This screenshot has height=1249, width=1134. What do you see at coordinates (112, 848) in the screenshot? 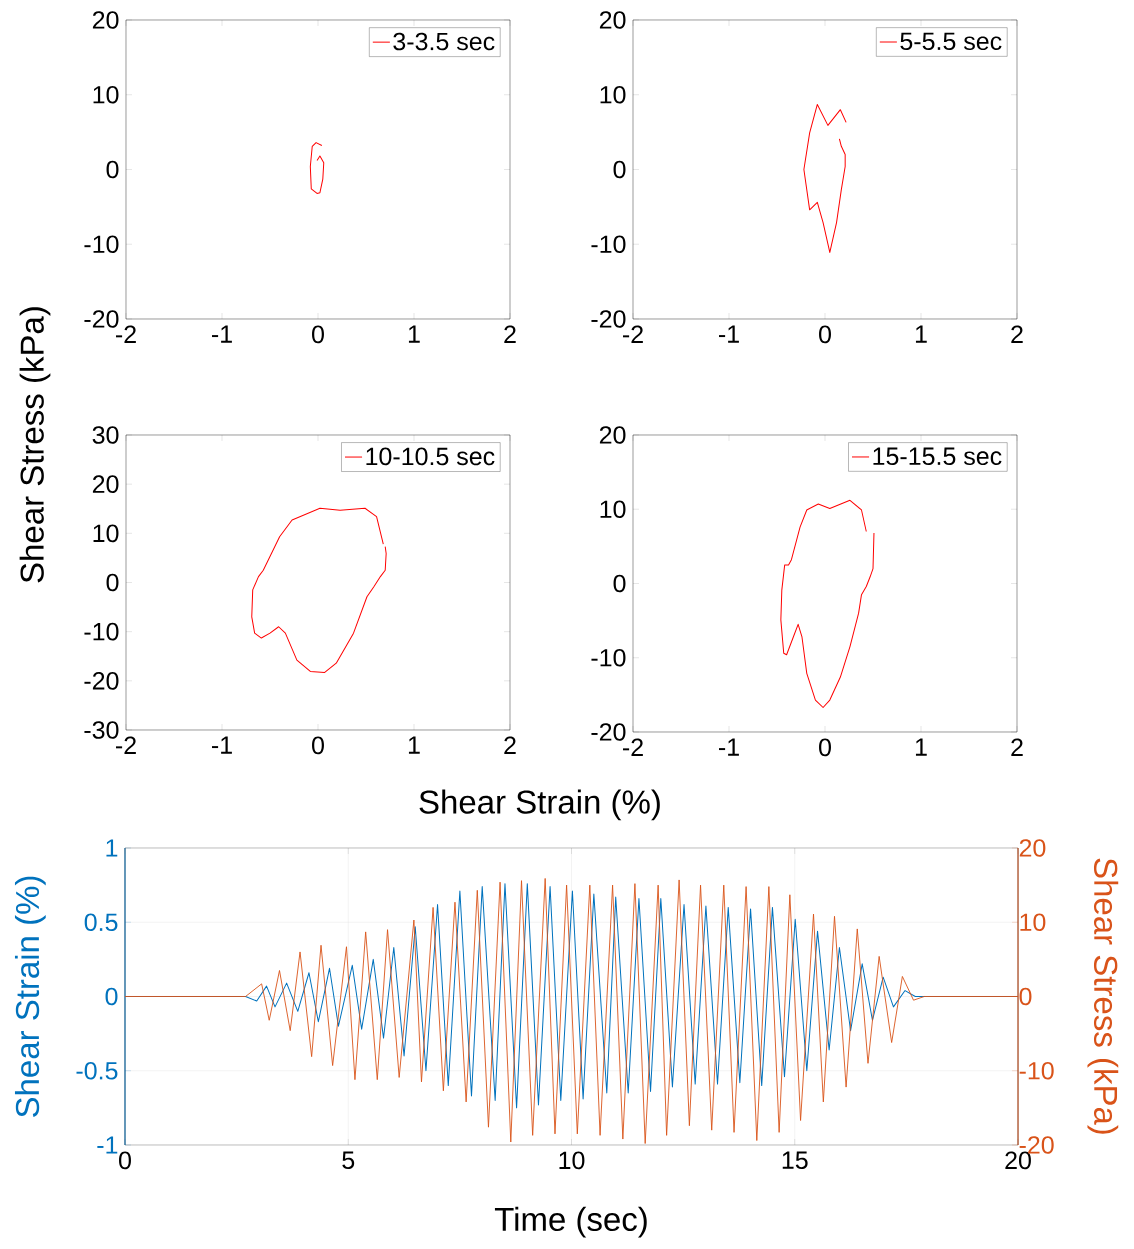
I see `y-tick-label: 1` at bounding box center [112, 848].